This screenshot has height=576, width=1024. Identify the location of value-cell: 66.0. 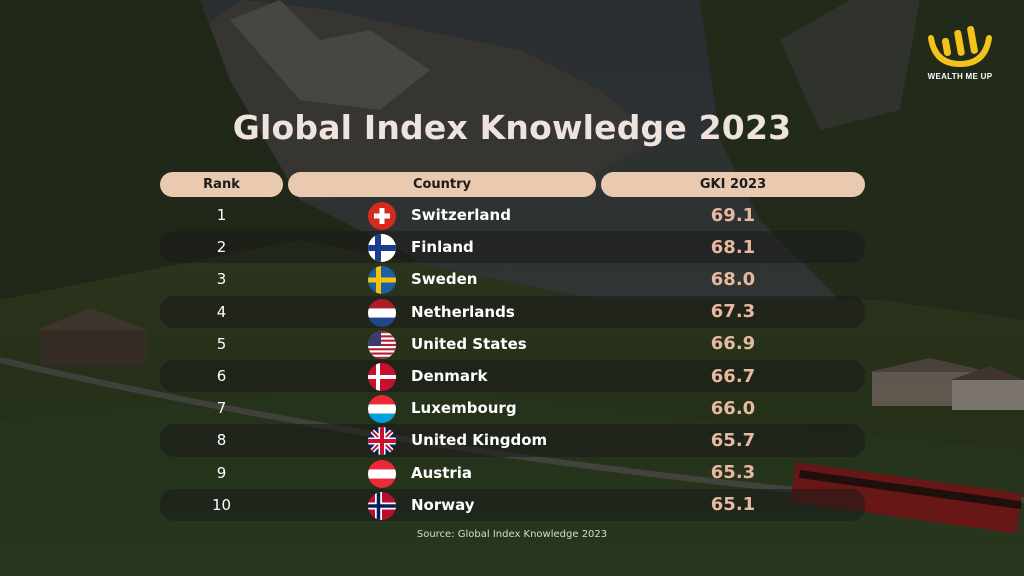
(733, 408).